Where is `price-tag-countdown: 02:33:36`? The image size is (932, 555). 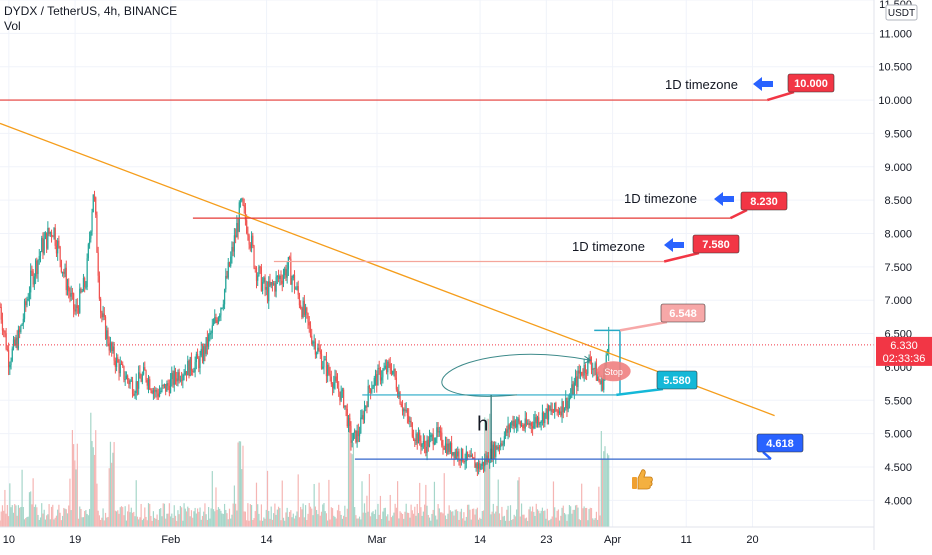
price-tag-countdown: 02:33:36 is located at coordinates (904, 359).